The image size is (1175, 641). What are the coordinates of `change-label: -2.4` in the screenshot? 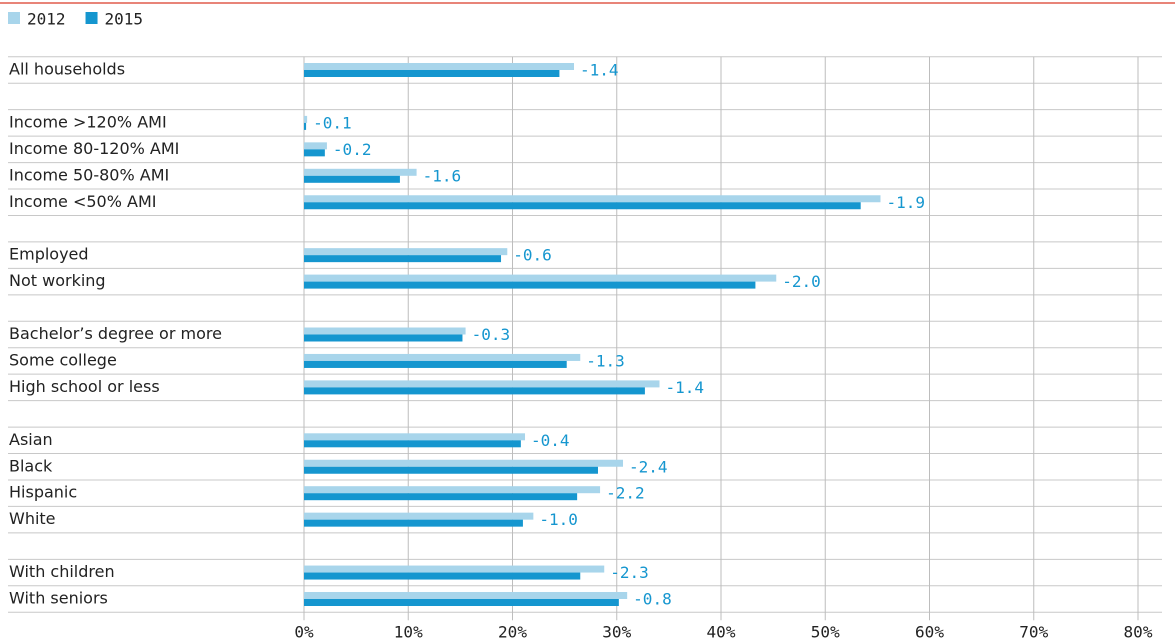 It's located at (648, 466).